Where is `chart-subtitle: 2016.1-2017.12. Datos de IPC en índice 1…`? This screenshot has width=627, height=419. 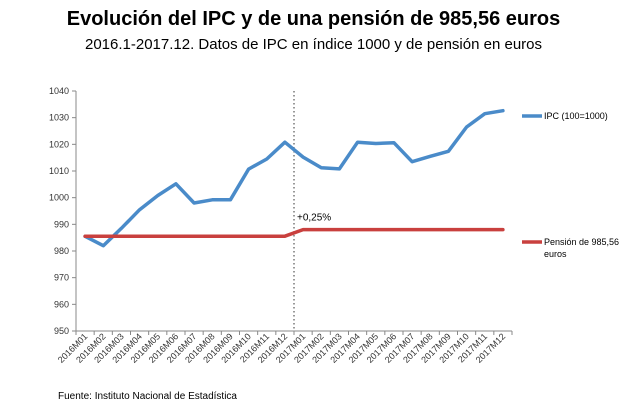 chart-subtitle: 2016.1-2017.12. Datos de IPC en índice 1… is located at coordinates (313, 44).